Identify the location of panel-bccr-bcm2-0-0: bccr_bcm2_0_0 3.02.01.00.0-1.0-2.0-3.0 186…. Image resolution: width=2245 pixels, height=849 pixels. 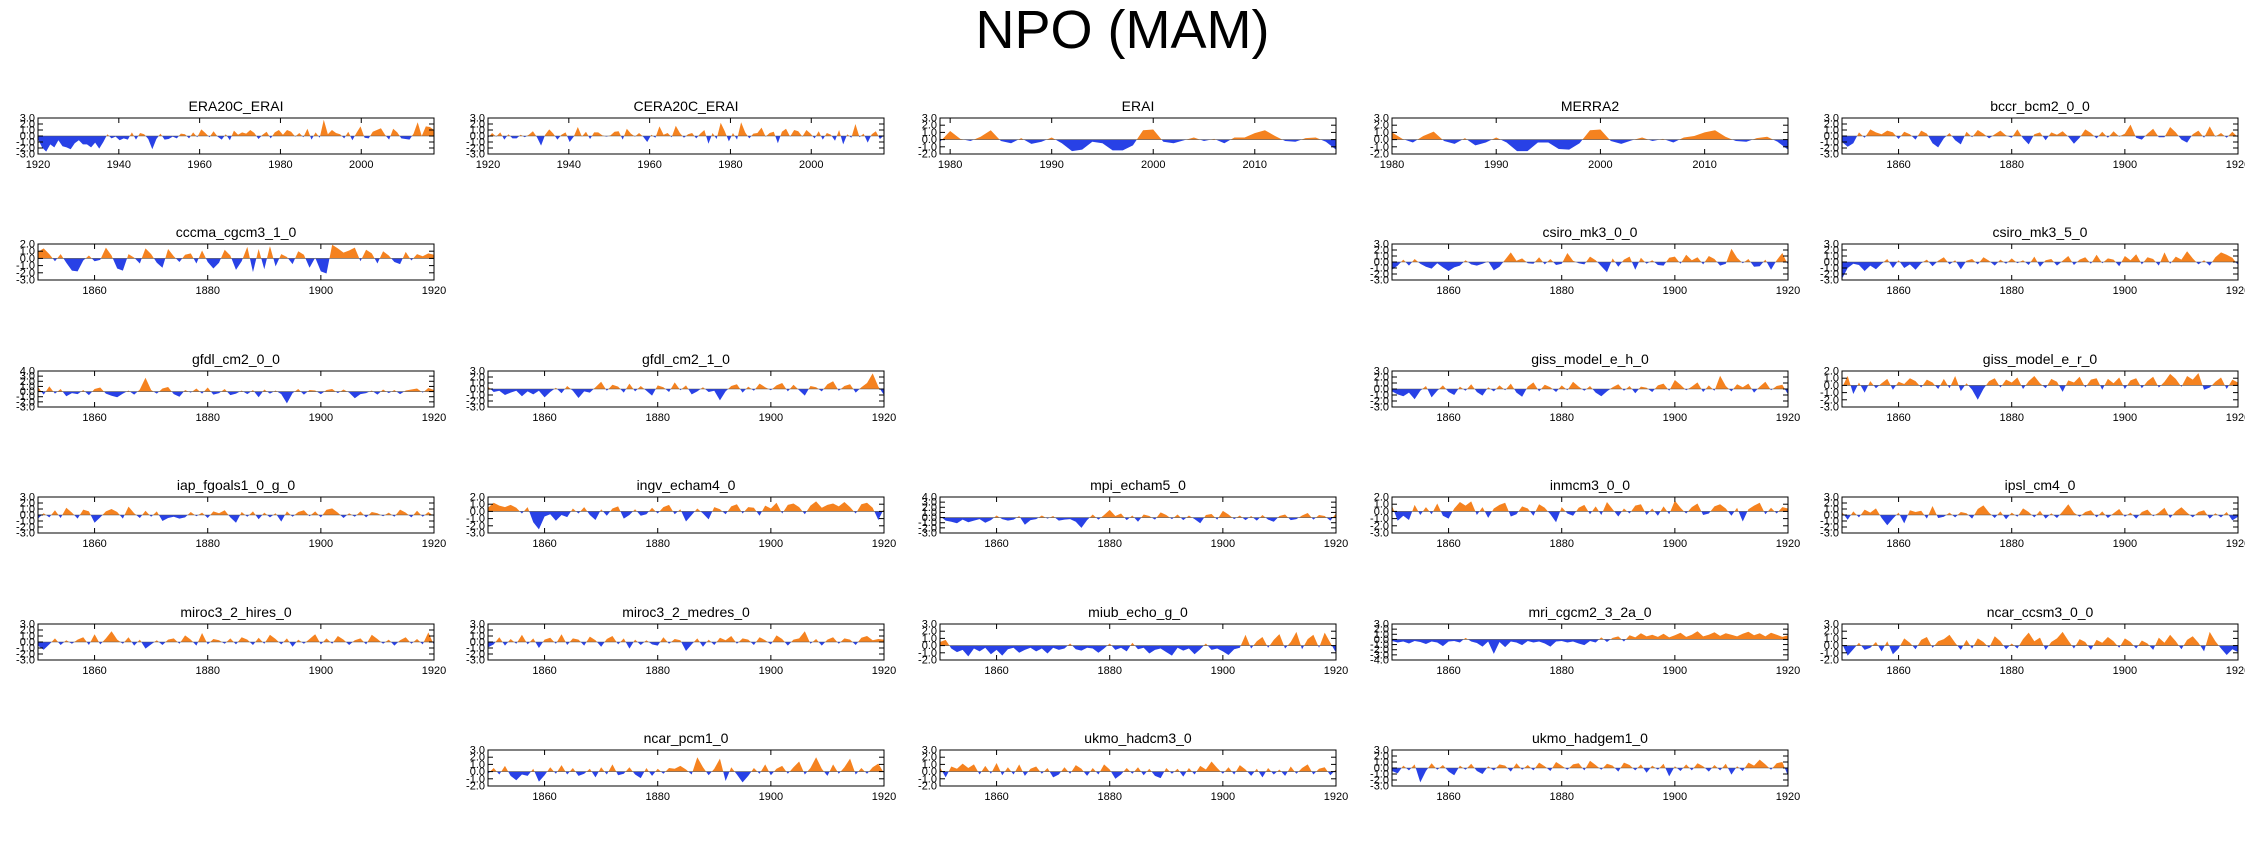
(2032, 134).